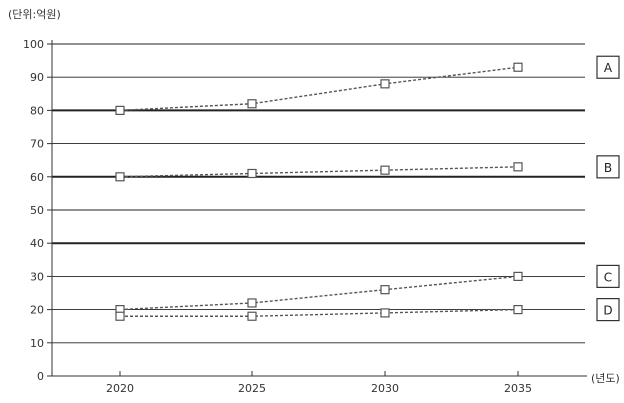 This screenshot has height=403, width=624. I want to click on x-tick-label: 2025, so click(252, 388).